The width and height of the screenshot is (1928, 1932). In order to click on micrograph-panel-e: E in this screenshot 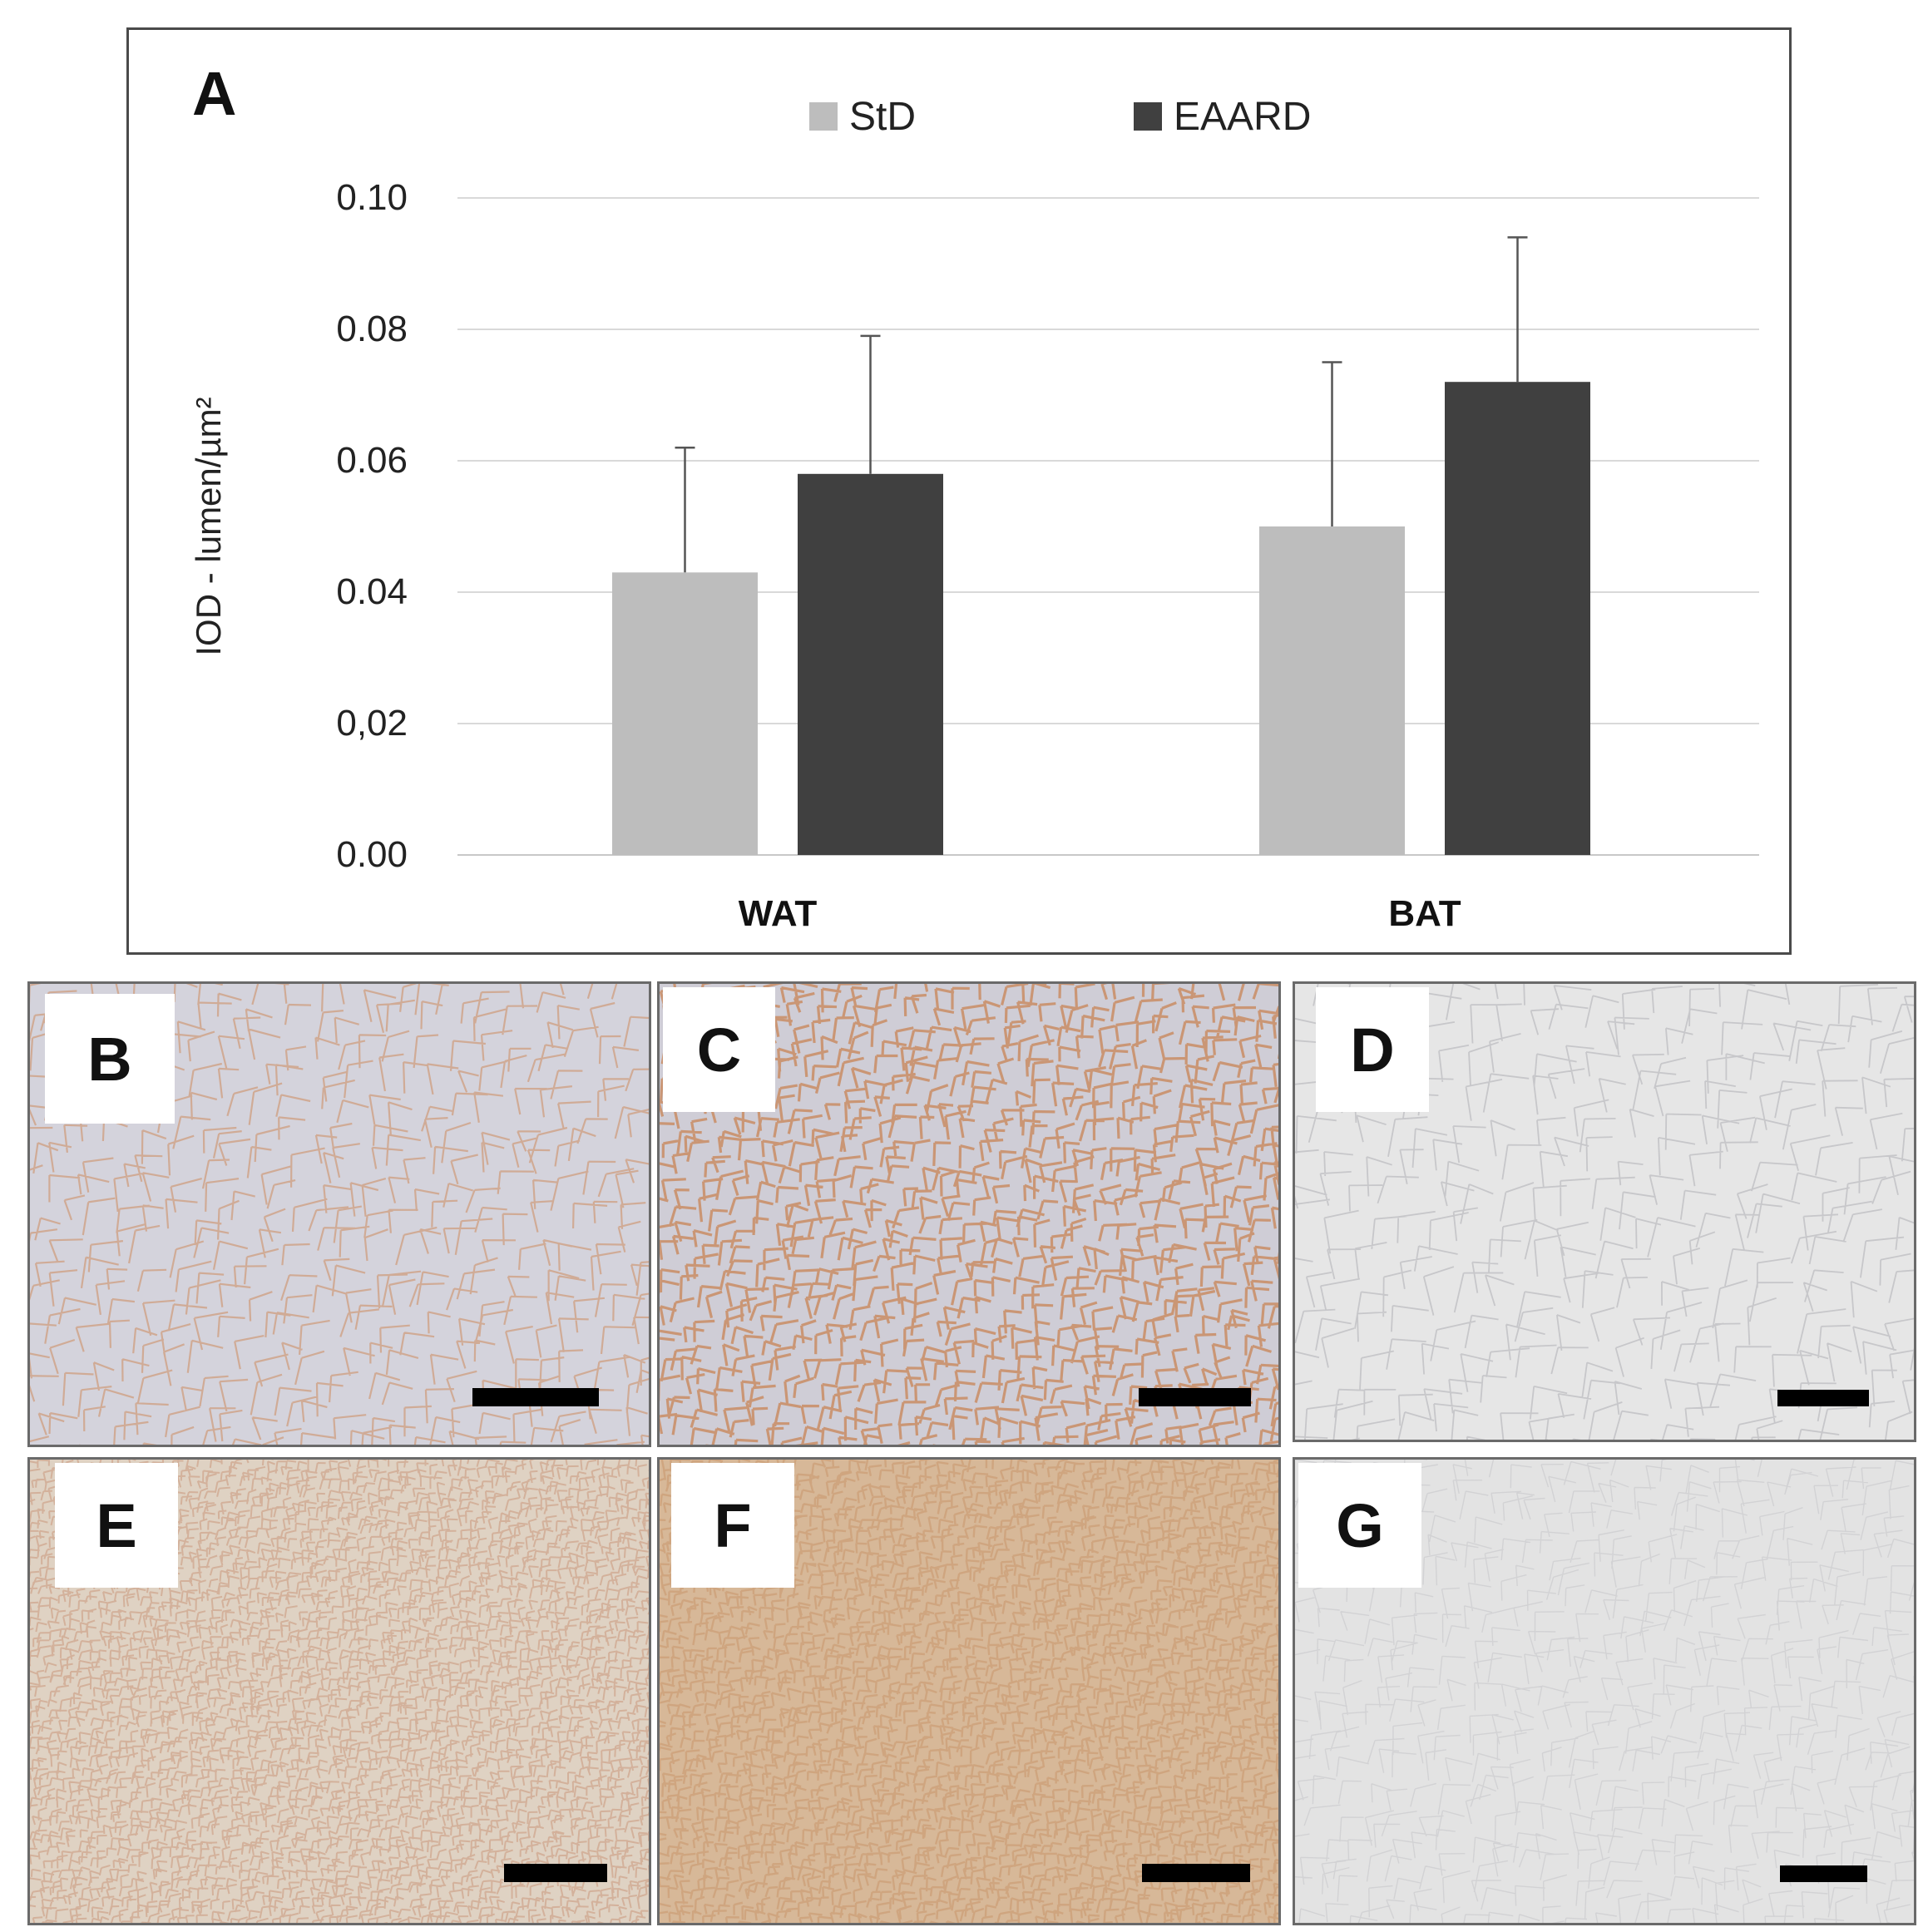, I will do `click(339, 1691)`.